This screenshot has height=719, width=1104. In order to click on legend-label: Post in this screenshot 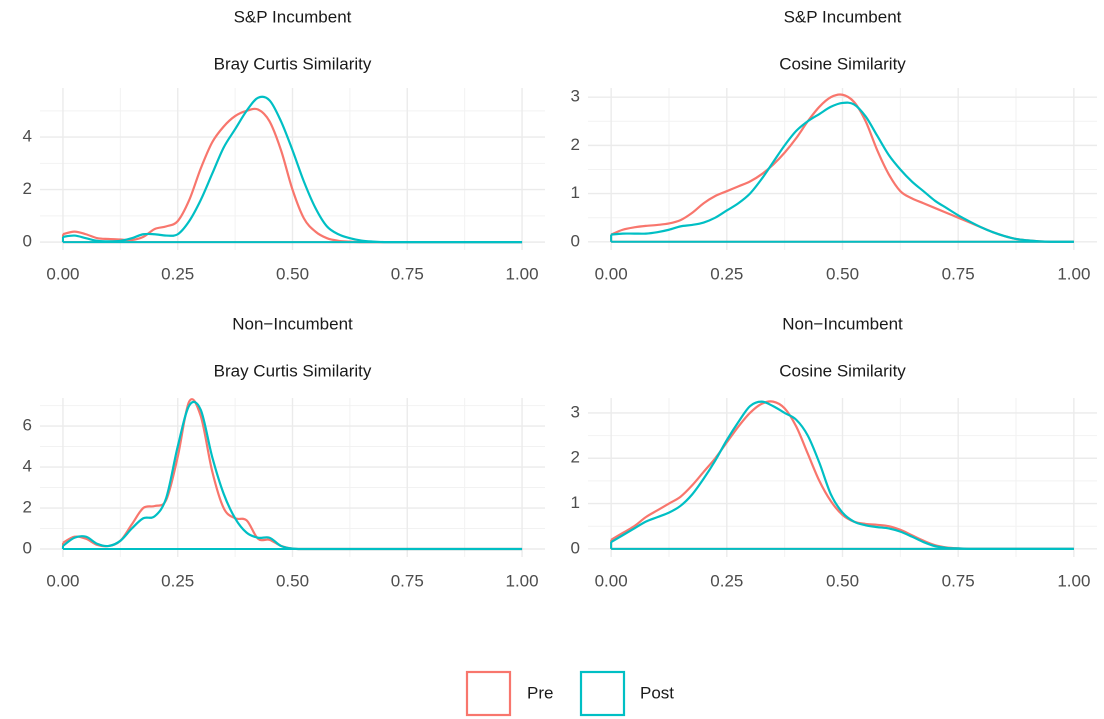, I will do `click(657, 692)`.